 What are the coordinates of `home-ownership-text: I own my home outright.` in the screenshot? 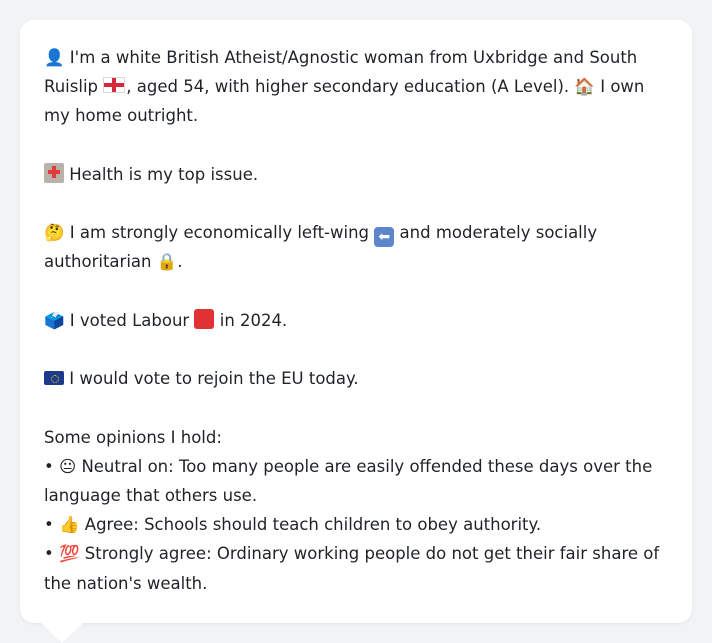 It's located at (344, 101).